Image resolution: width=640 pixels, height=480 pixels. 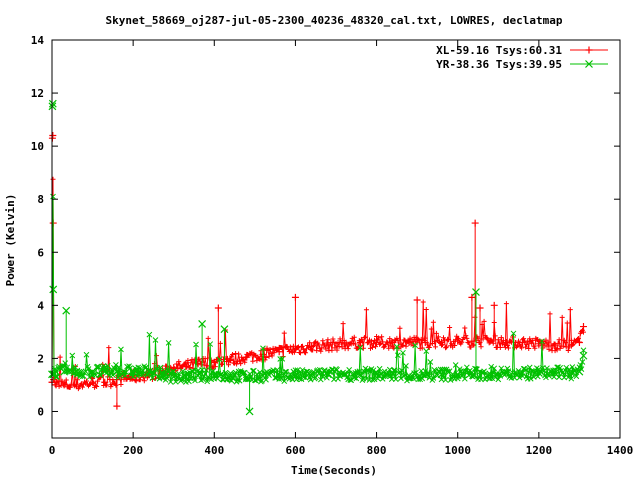 I want to click on y-tick-label: 12, so click(x=37, y=93).